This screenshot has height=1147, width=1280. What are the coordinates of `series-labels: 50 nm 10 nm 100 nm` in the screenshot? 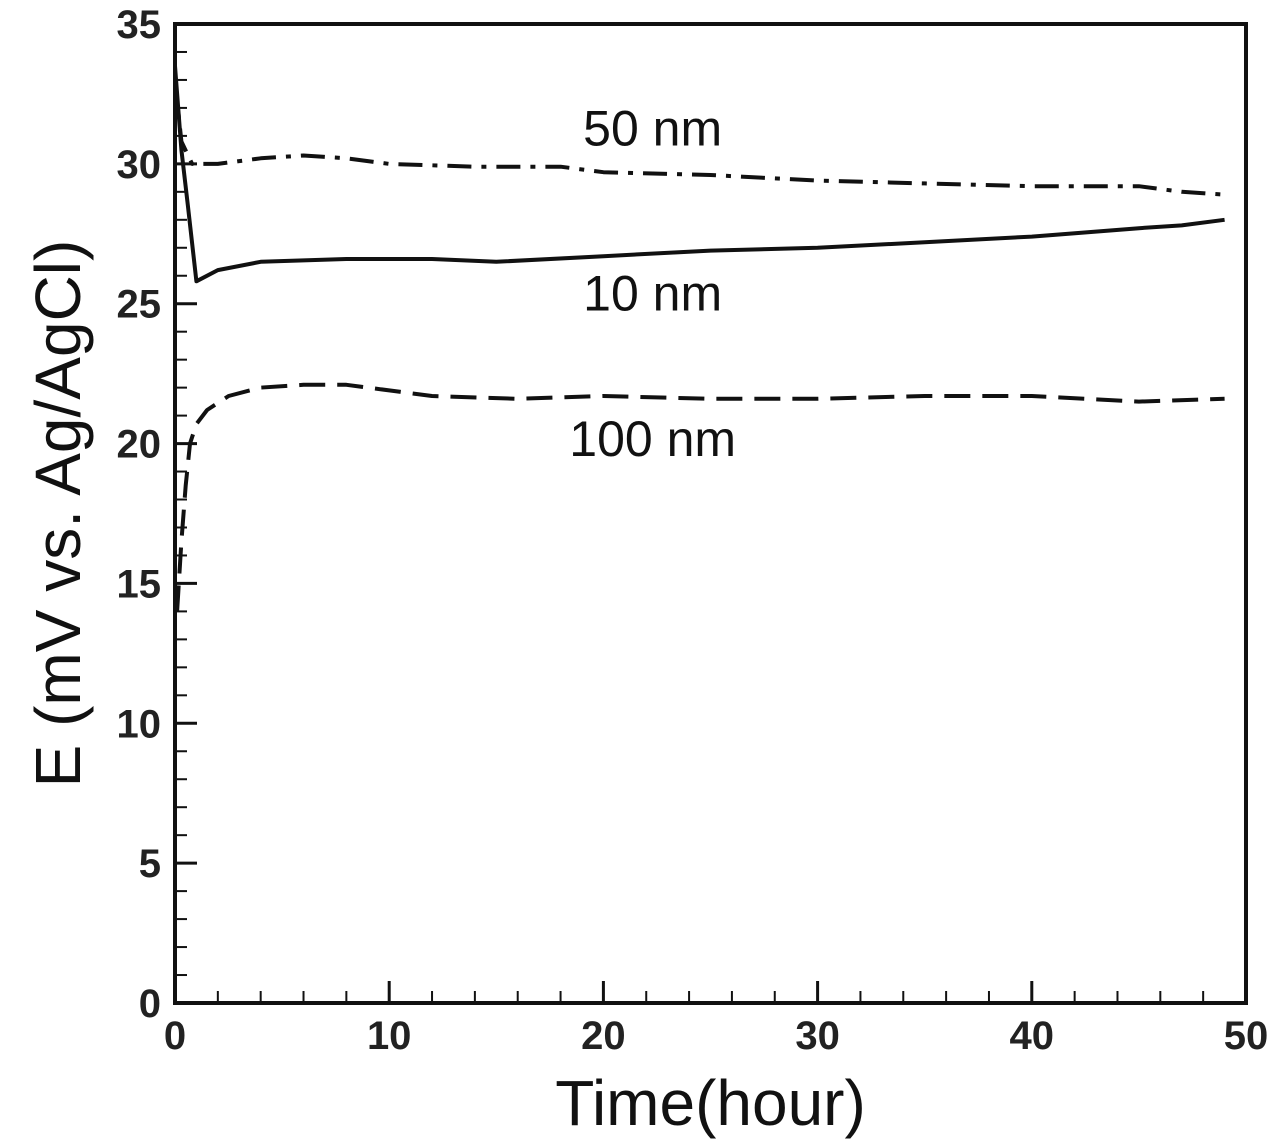 It's located at (652, 283).